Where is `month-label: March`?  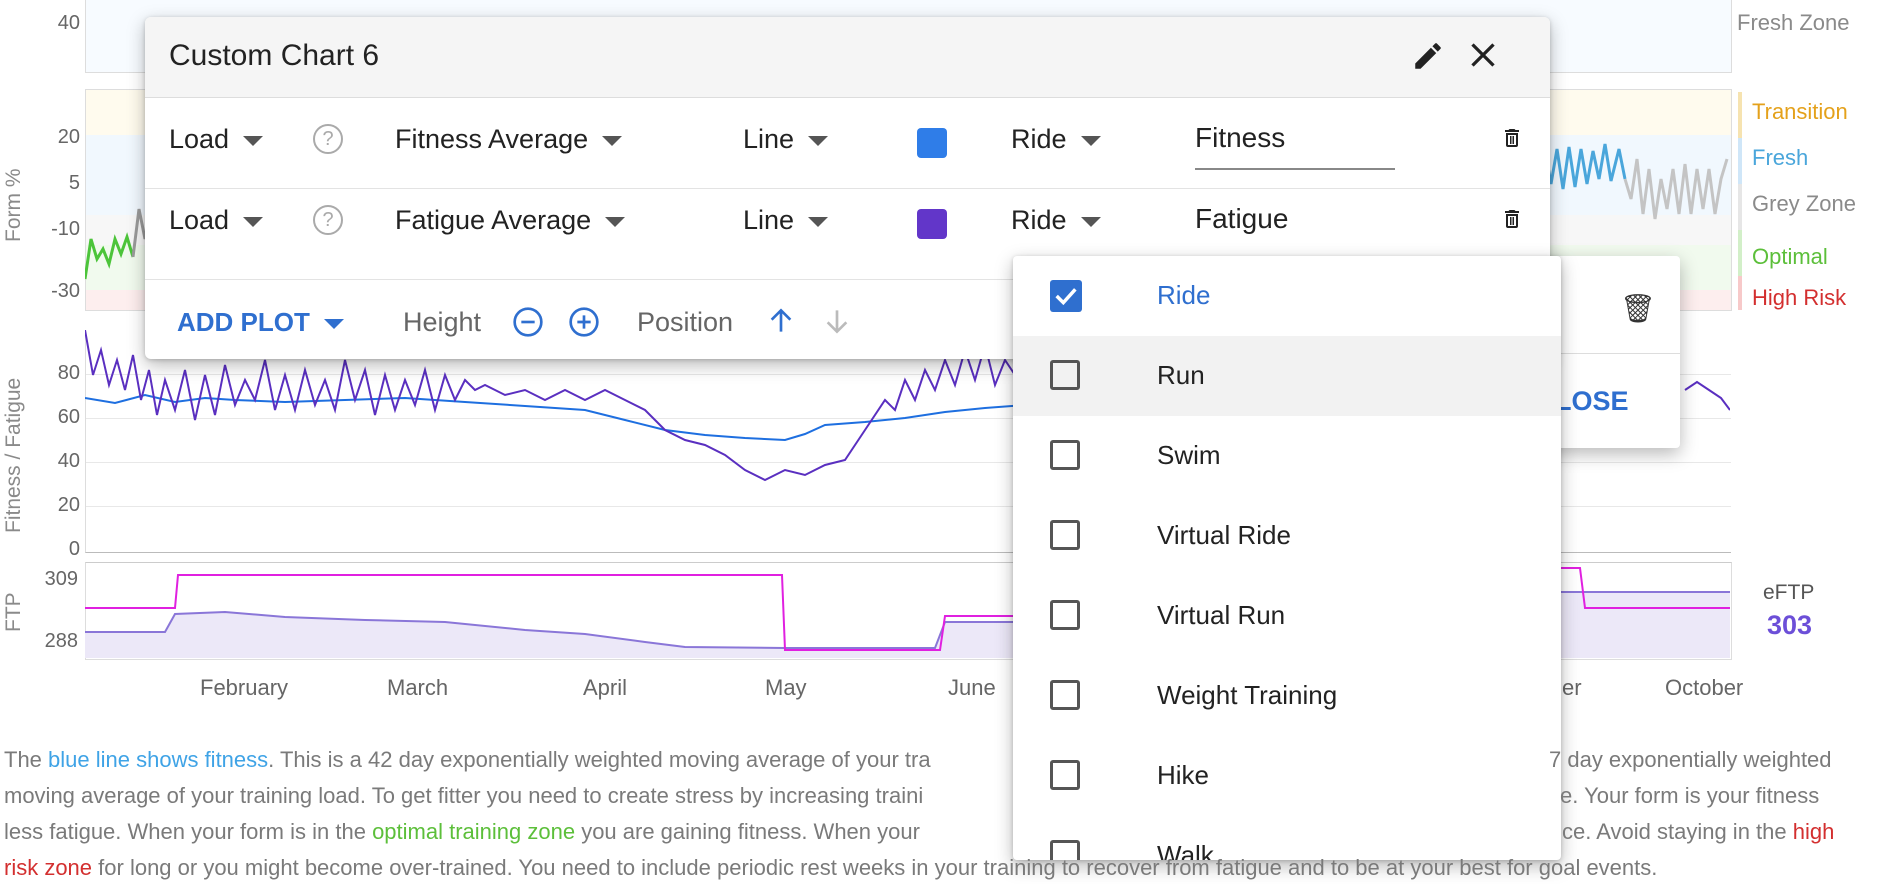
month-label: March is located at coordinates (418, 687).